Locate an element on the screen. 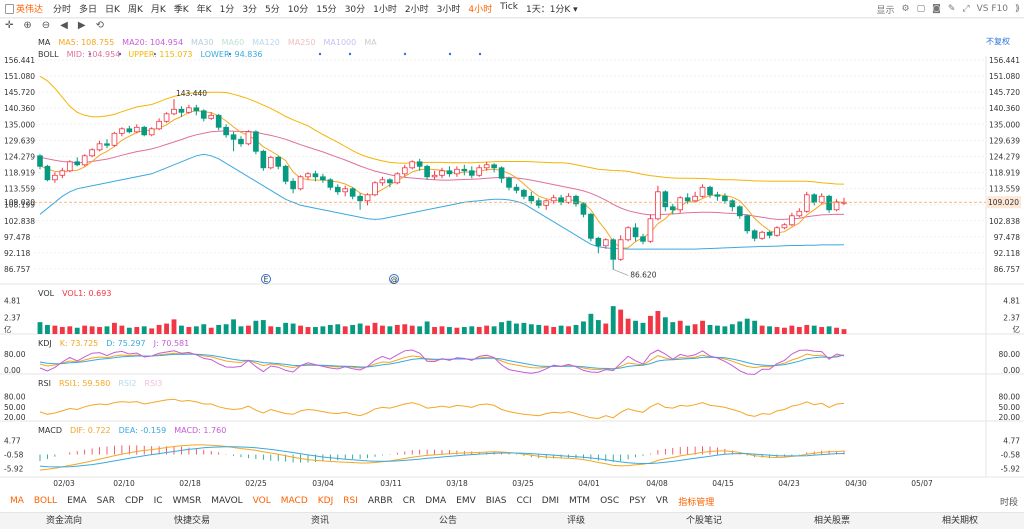  indicator-tab: MTM is located at coordinates (580, 501).